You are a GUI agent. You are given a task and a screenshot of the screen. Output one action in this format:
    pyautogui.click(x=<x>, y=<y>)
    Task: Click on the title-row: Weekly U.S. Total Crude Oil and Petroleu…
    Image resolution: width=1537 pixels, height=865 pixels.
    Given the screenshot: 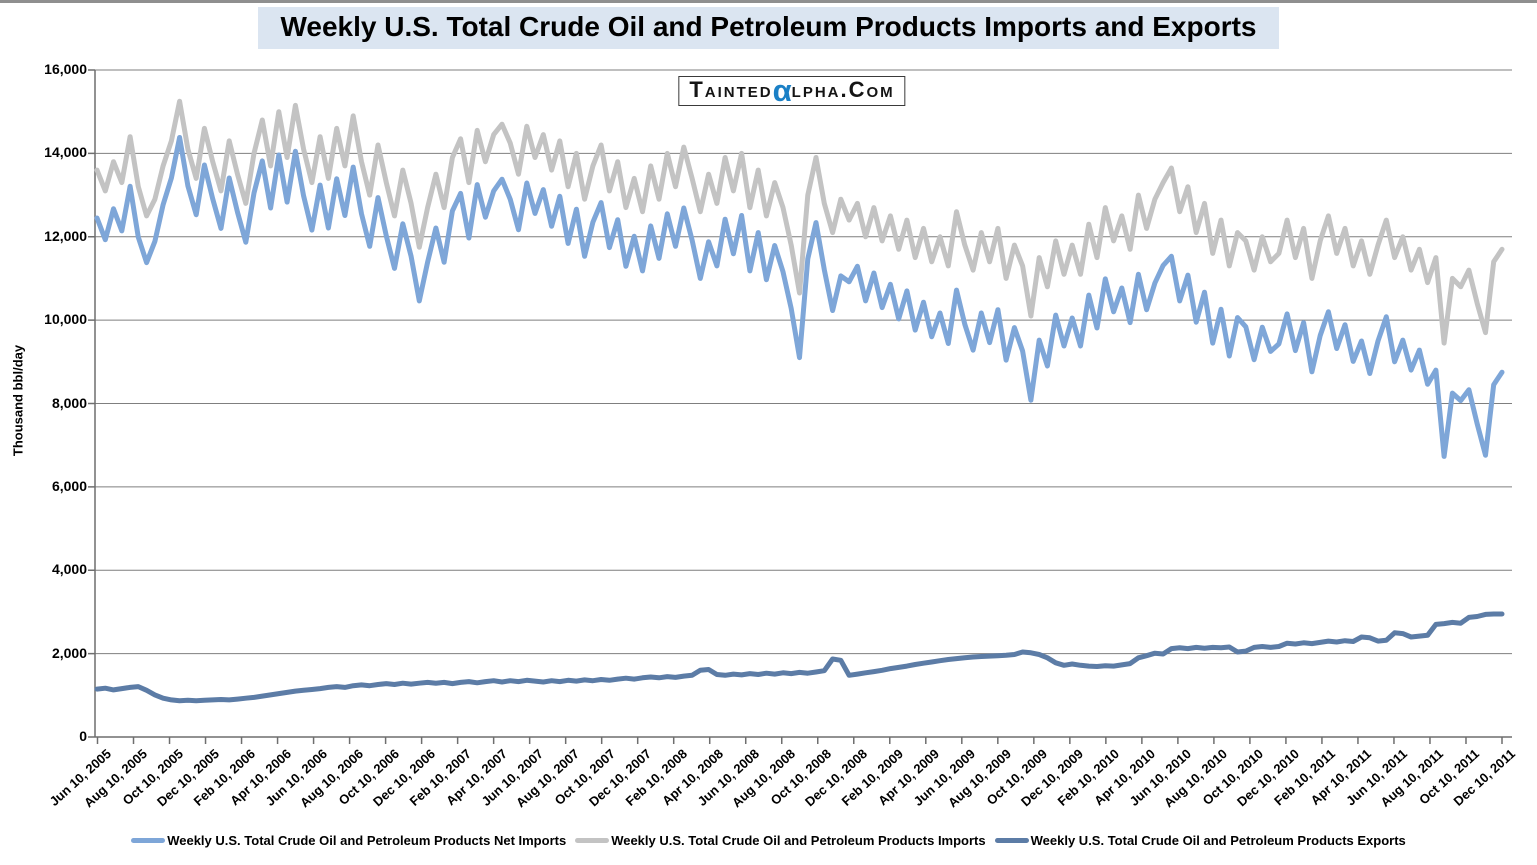 What is the action you would take?
    pyautogui.click(x=768, y=28)
    